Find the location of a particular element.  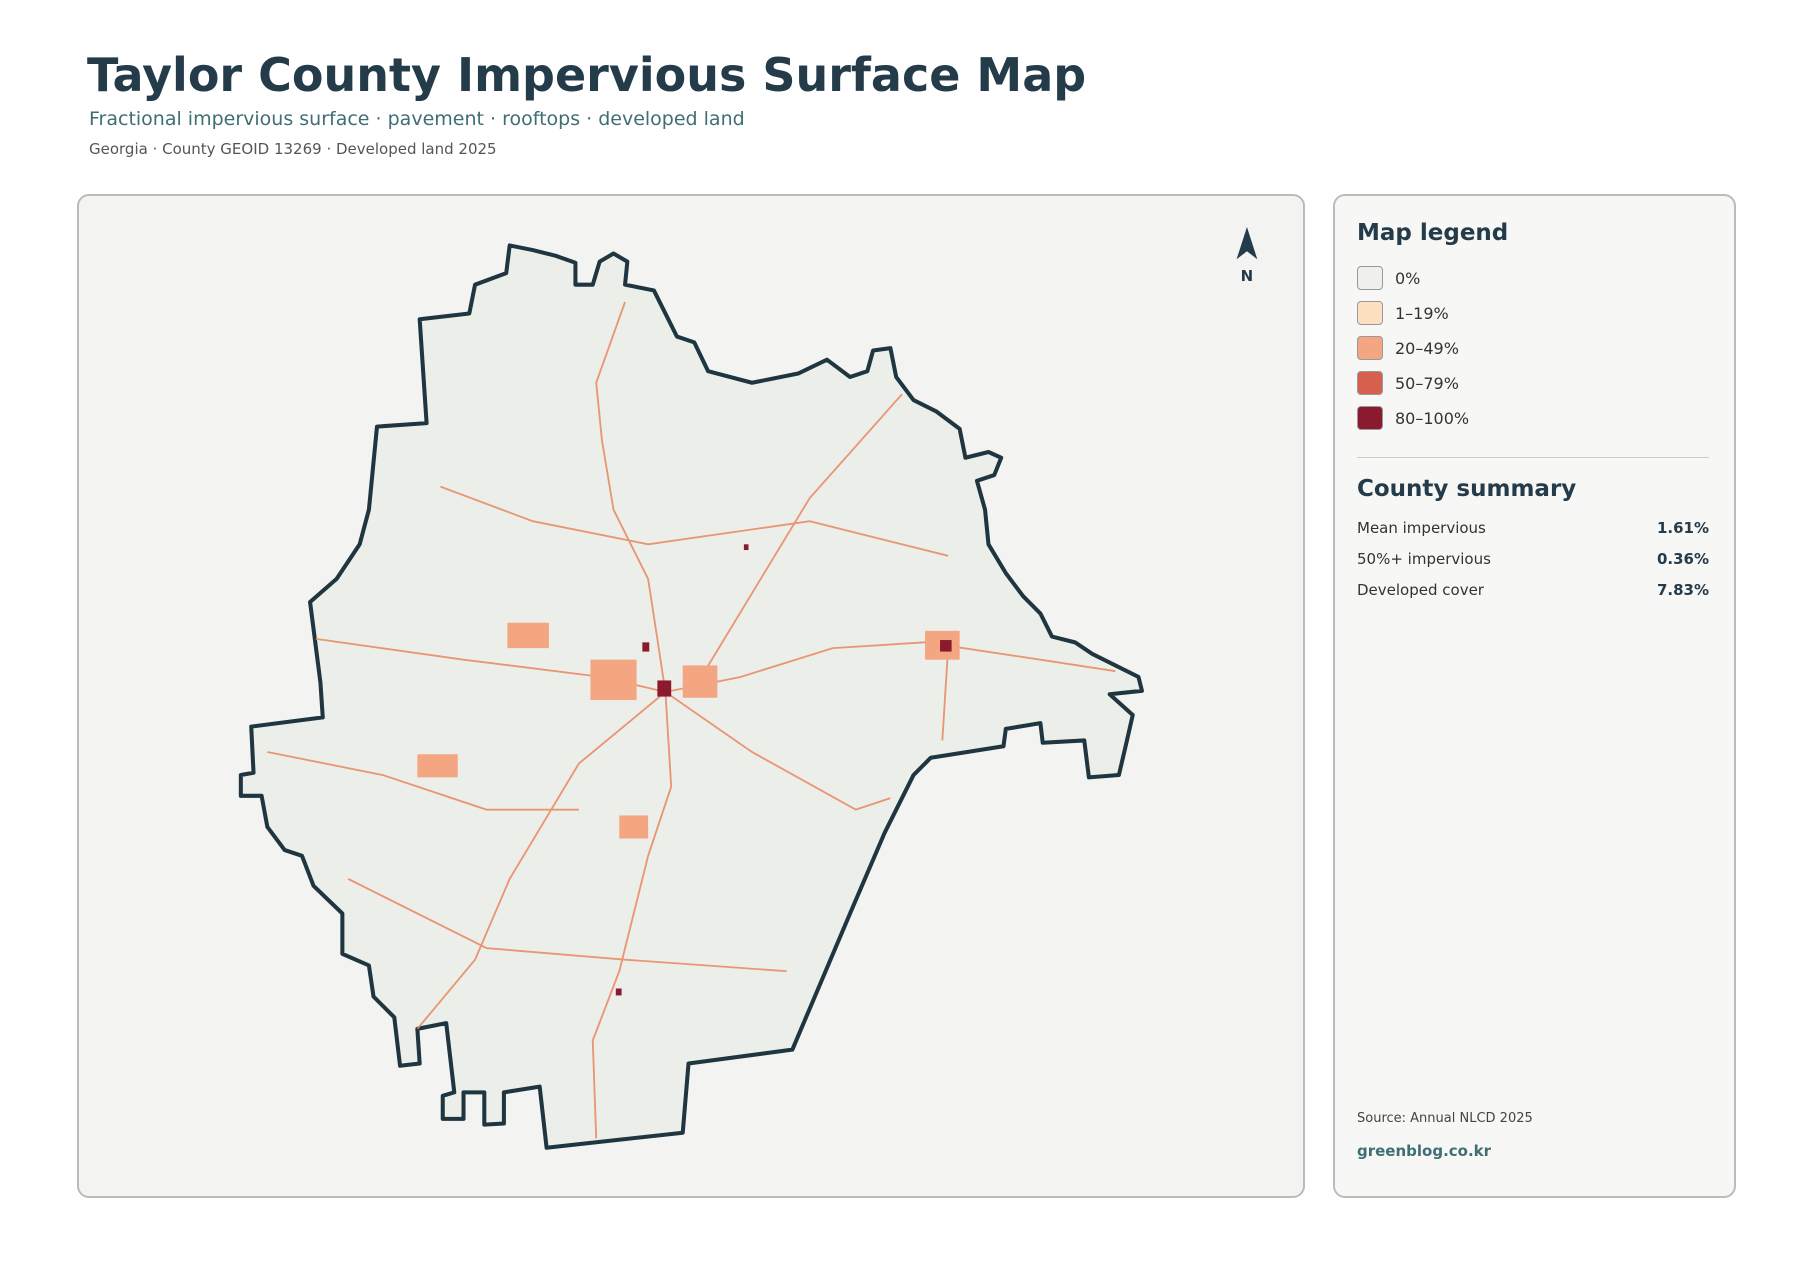

legend-item: 1–19% is located at coordinates (1403, 313).